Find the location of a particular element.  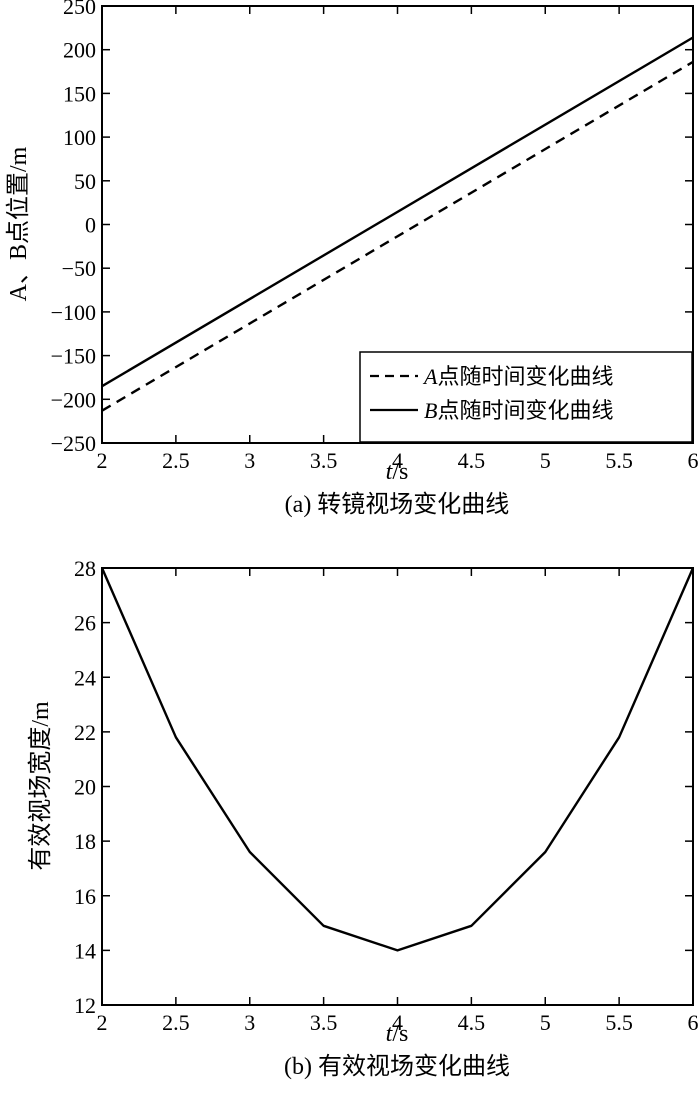

legend-label-b-var: B is located at coordinates (430, 410).